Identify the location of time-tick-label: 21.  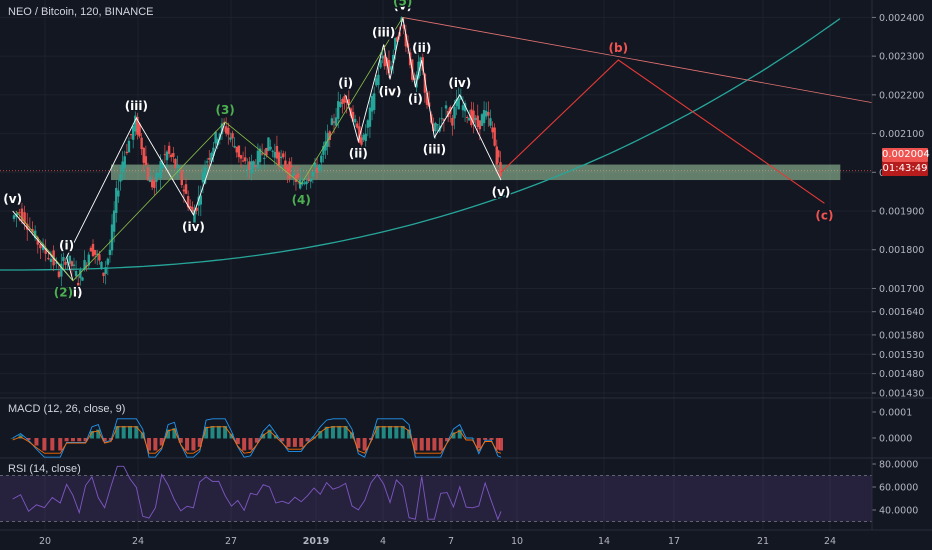
(763, 541).